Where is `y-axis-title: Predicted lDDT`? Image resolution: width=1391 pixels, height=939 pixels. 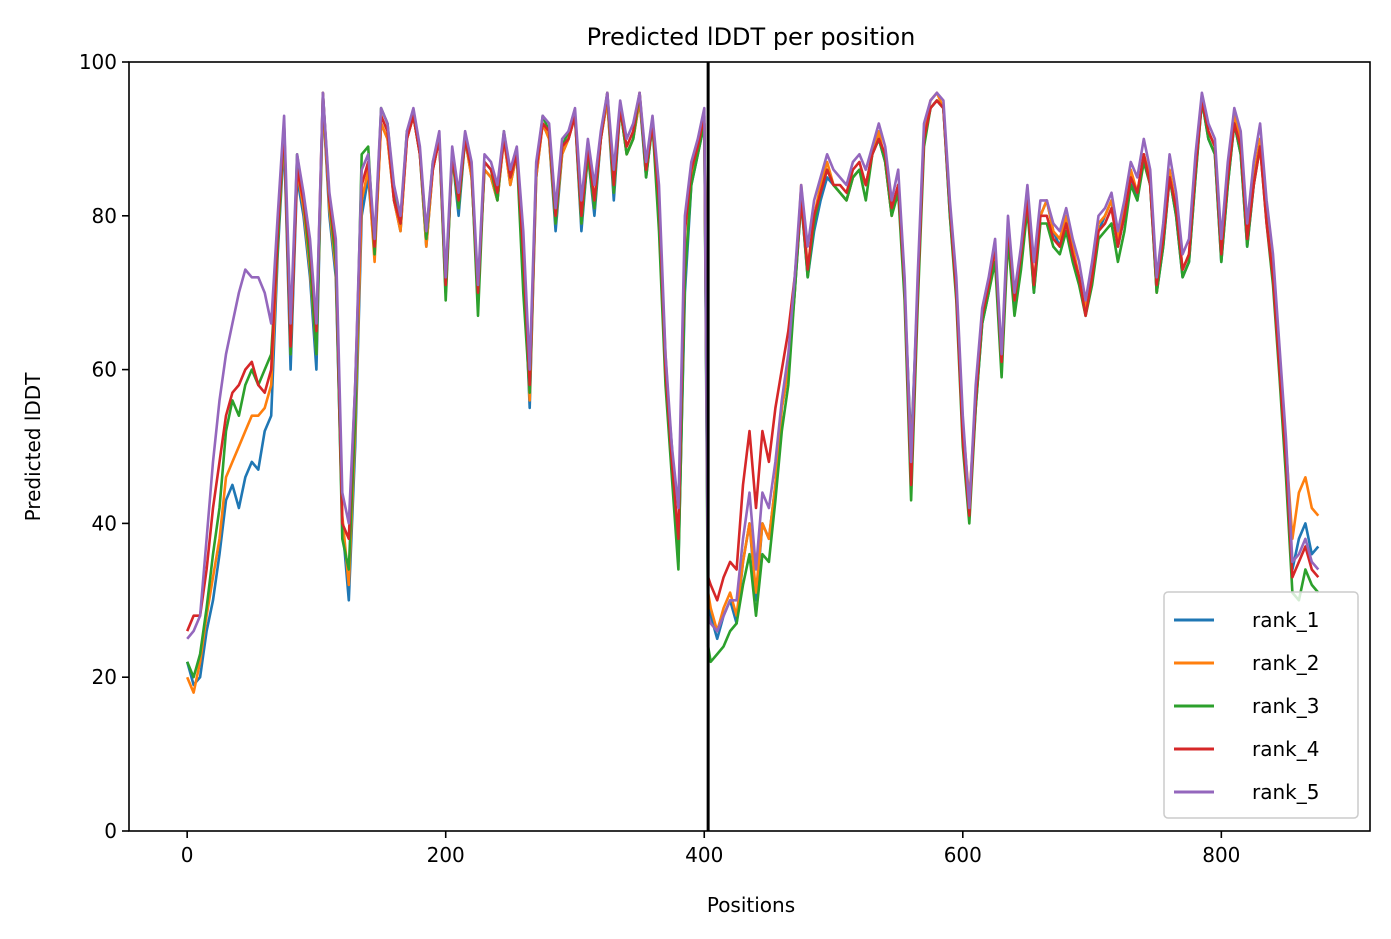 y-axis-title: Predicted lDDT is located at coordinates (33, 447).